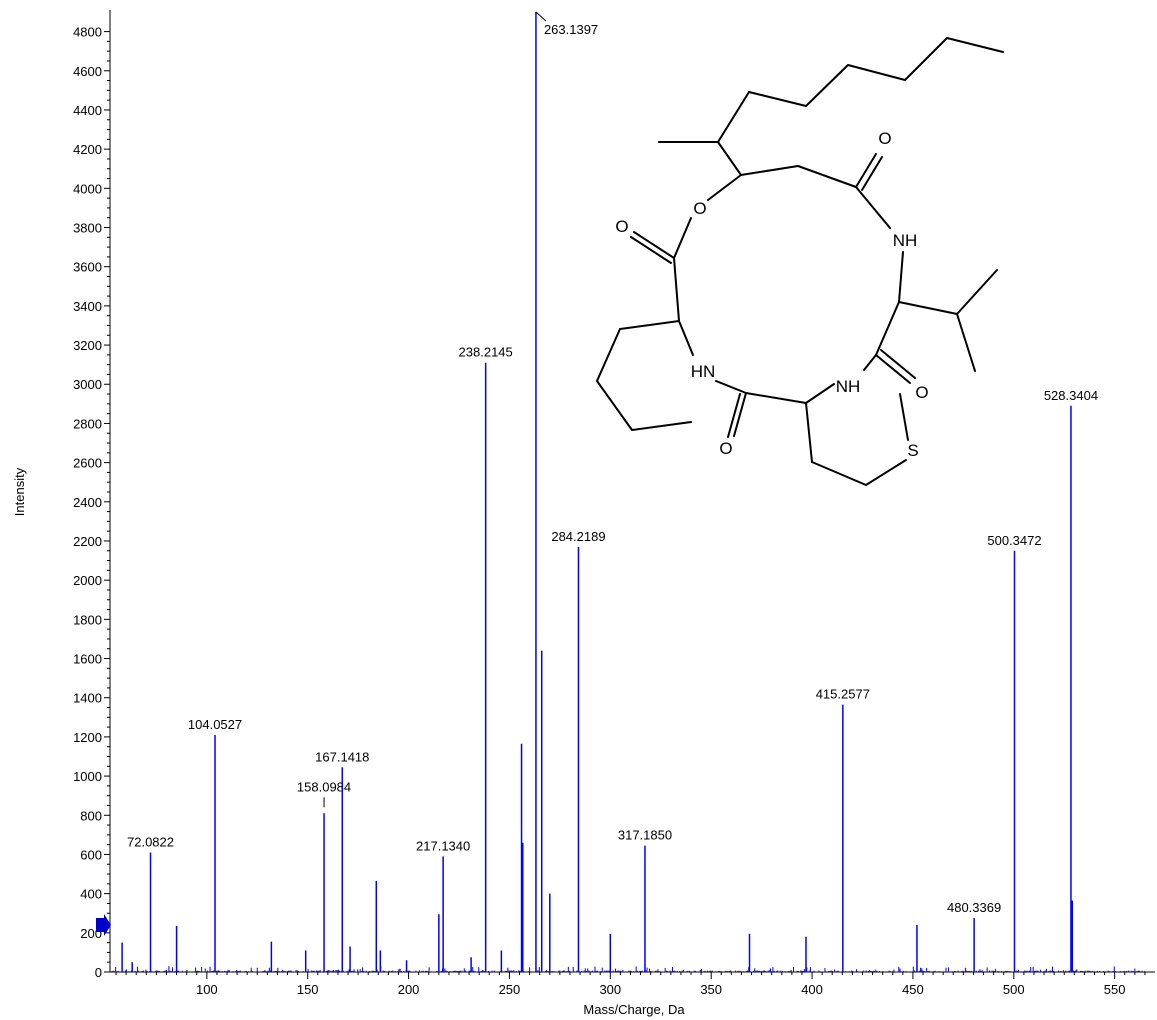 The width and height of the screenshot is (1157, 1020). I want to click on peak-label: 480.3369, so click(974, 907).